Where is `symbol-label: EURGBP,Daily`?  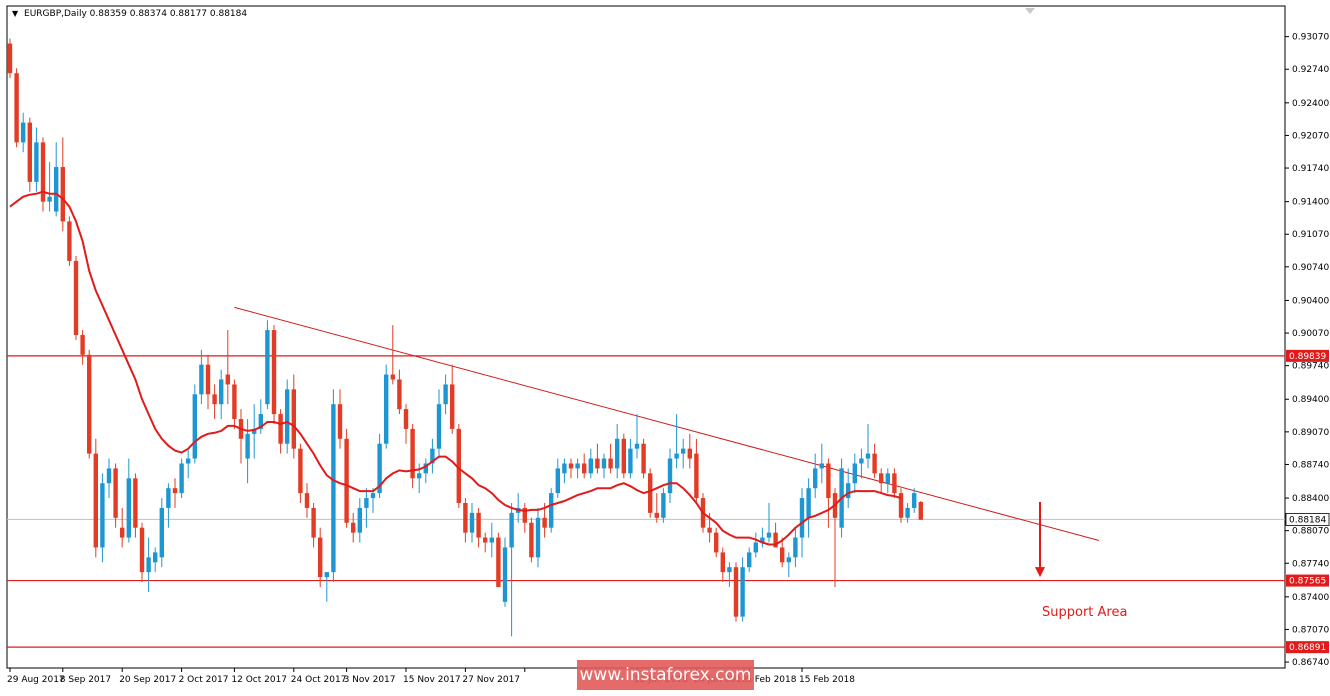 symbol-label: EURGBP,Daily is located at coordinates (55, 14).